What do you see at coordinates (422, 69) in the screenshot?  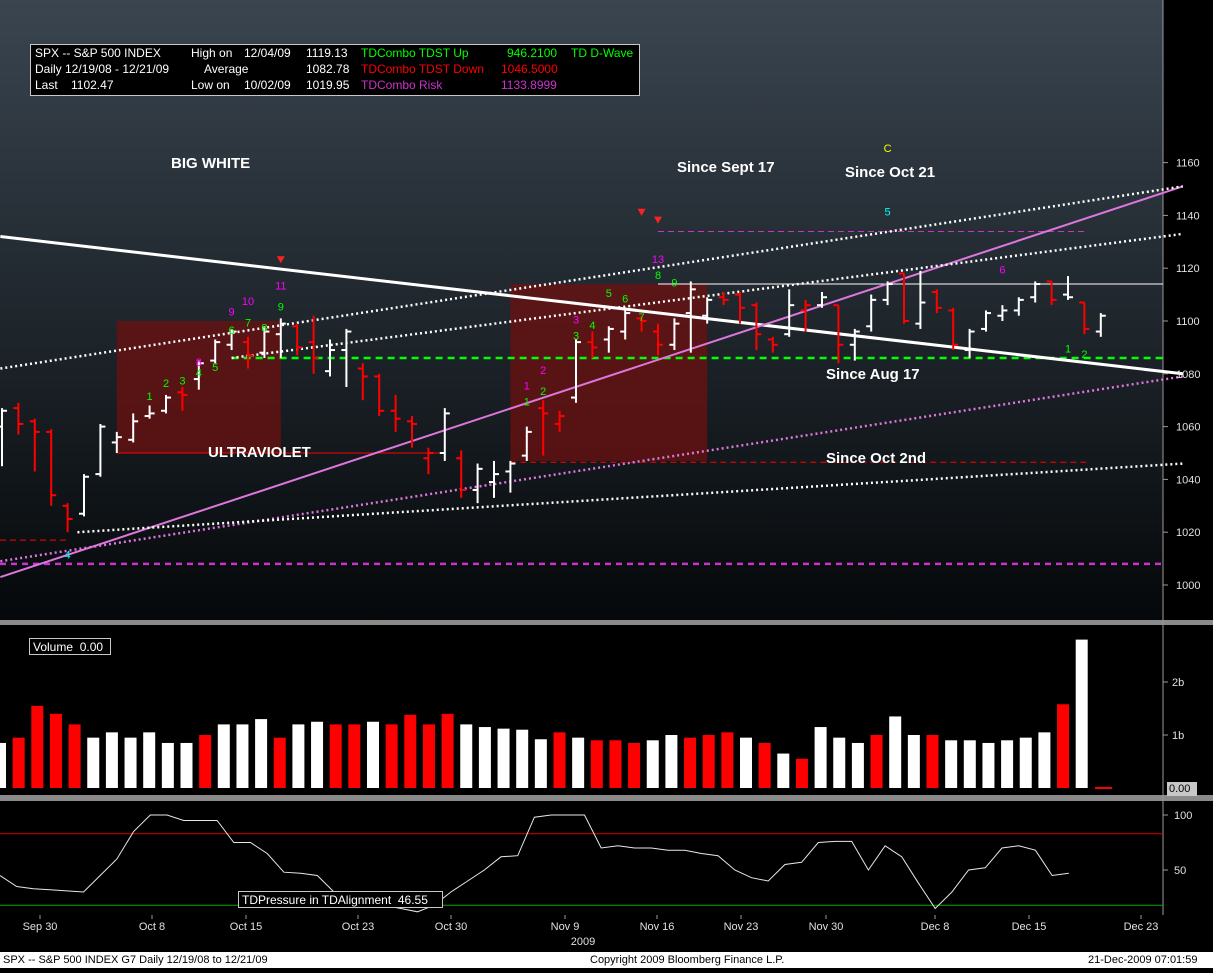 I see `tdst-down-label: TDCombo TDST Down` at bounding box center [422, 69].